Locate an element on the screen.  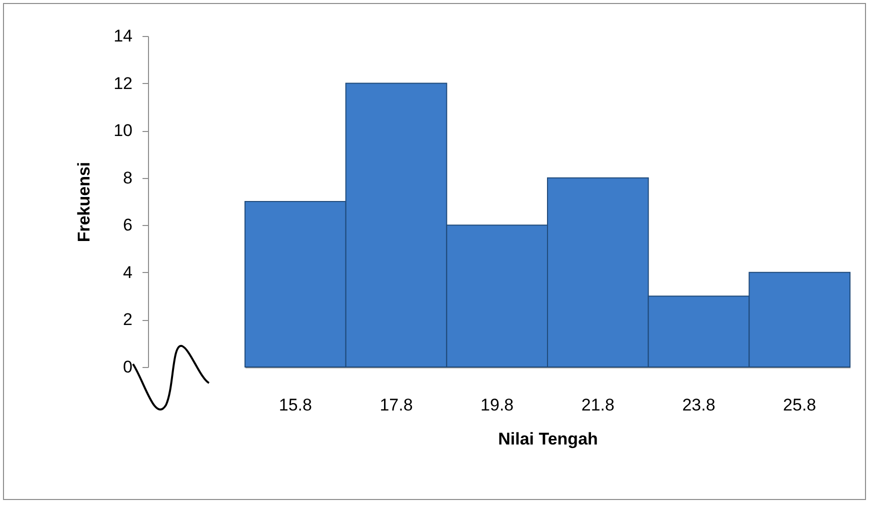
x-tick-label: 25.8 is located at coordinates (799, 405).